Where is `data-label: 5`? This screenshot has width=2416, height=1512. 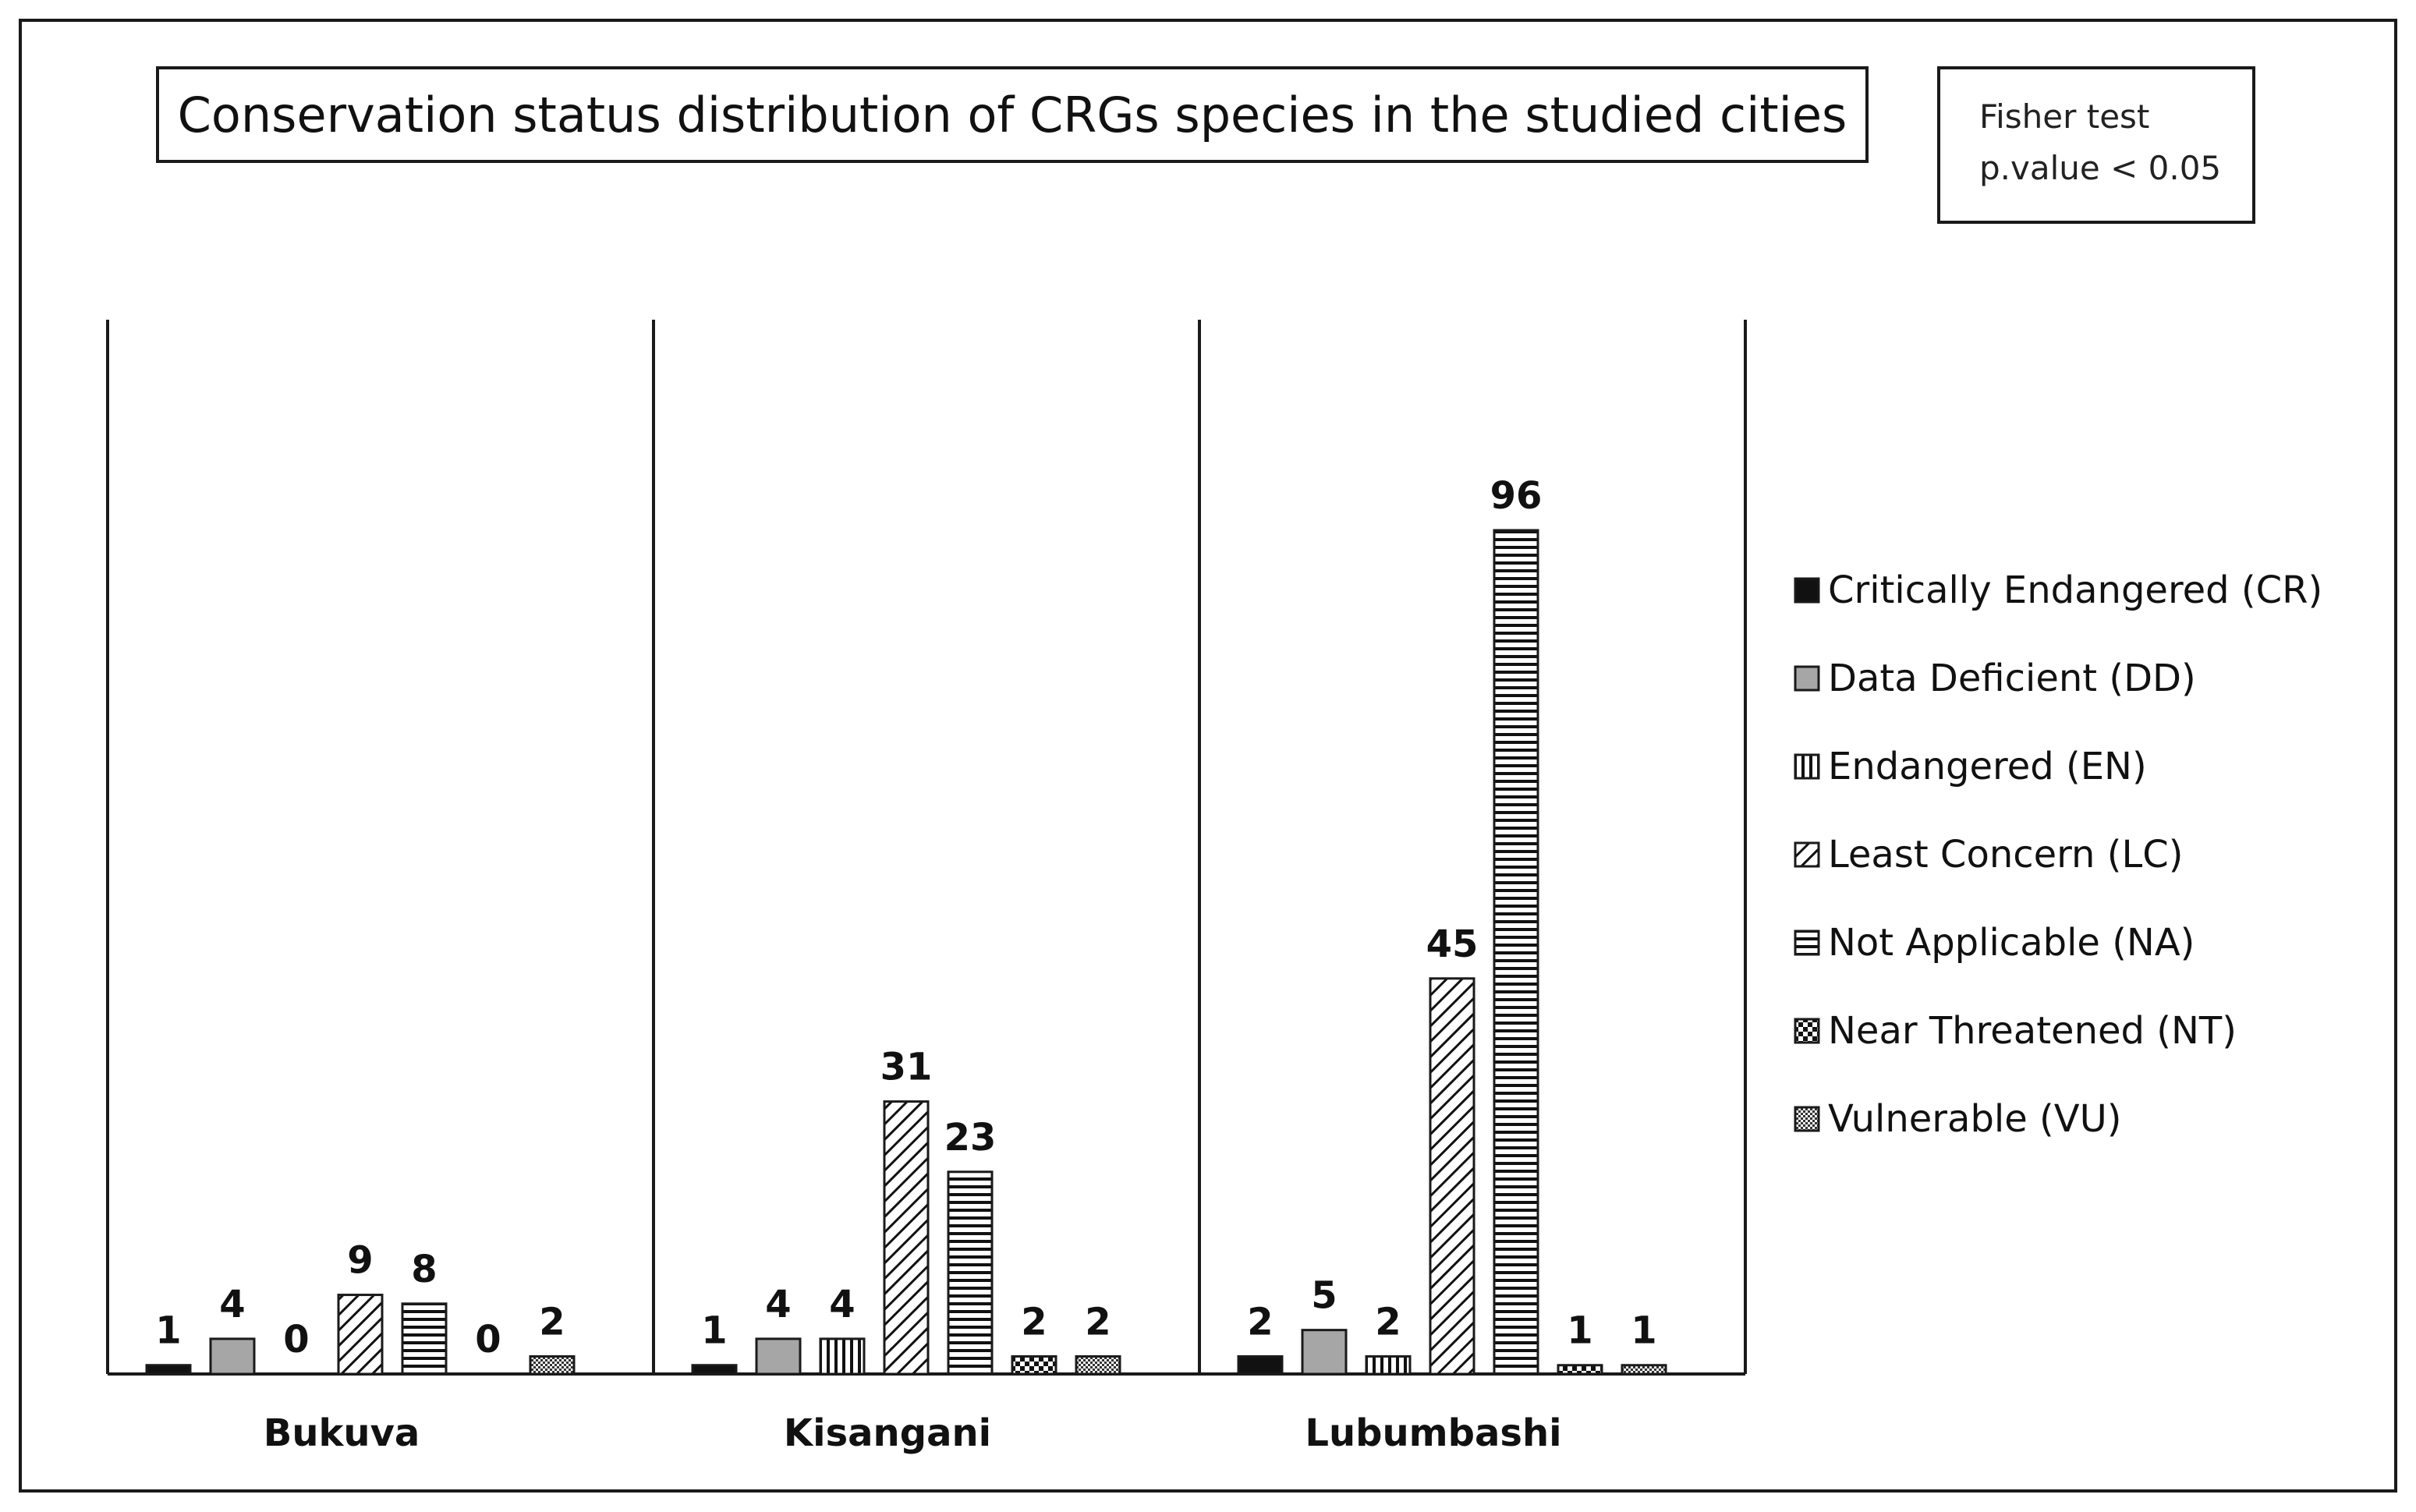
data-label: 5 is located at coordinates (1324, 1296).